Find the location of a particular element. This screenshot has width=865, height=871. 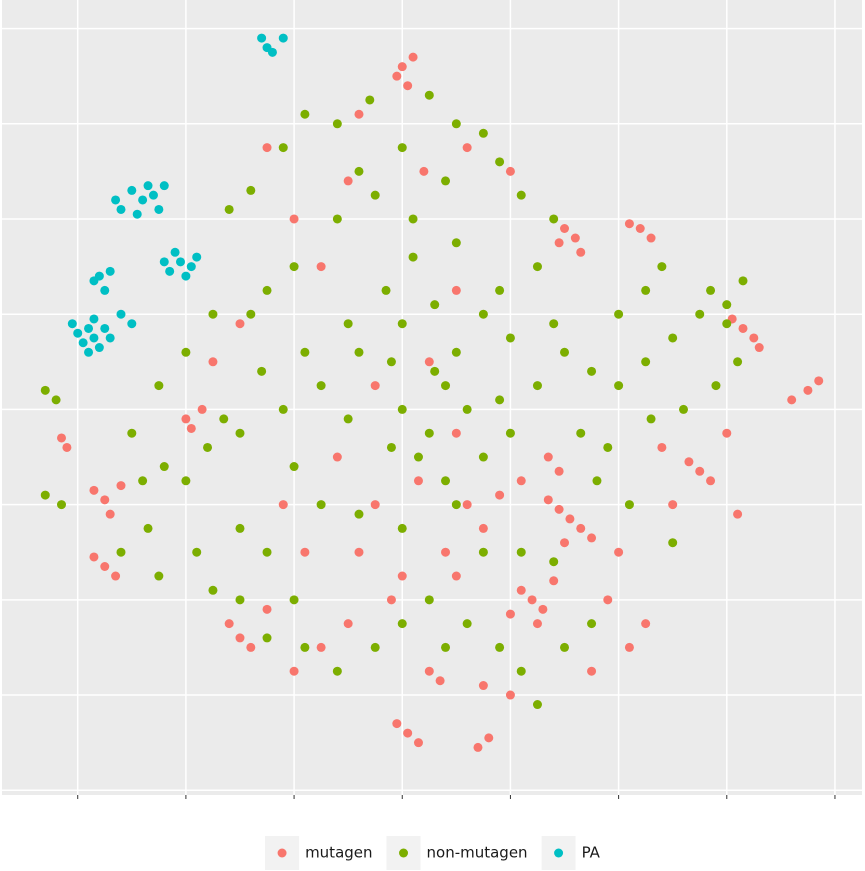

legend-label: mutagen is located at coordinates (338, 853).